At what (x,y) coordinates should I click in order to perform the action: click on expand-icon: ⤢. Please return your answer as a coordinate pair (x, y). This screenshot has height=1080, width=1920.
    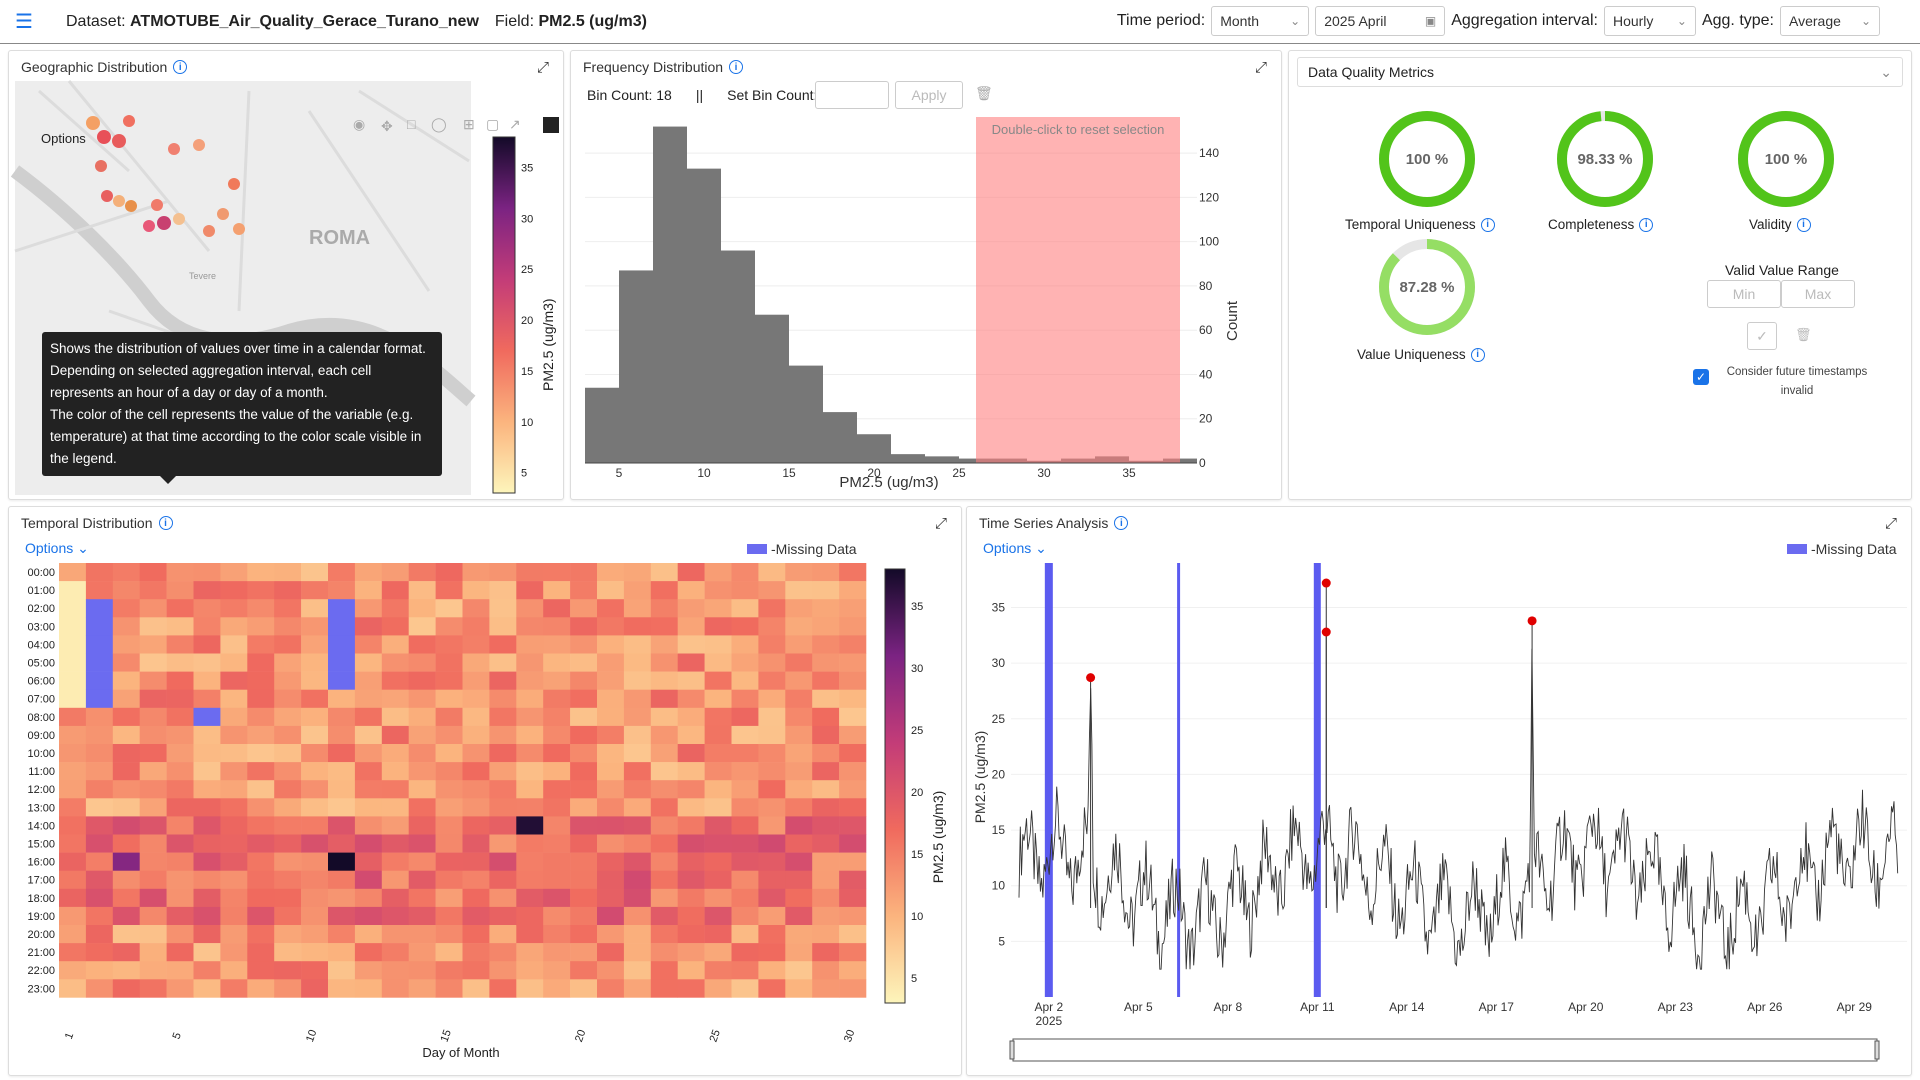
    Looking at the image, I should click on (940, 523).